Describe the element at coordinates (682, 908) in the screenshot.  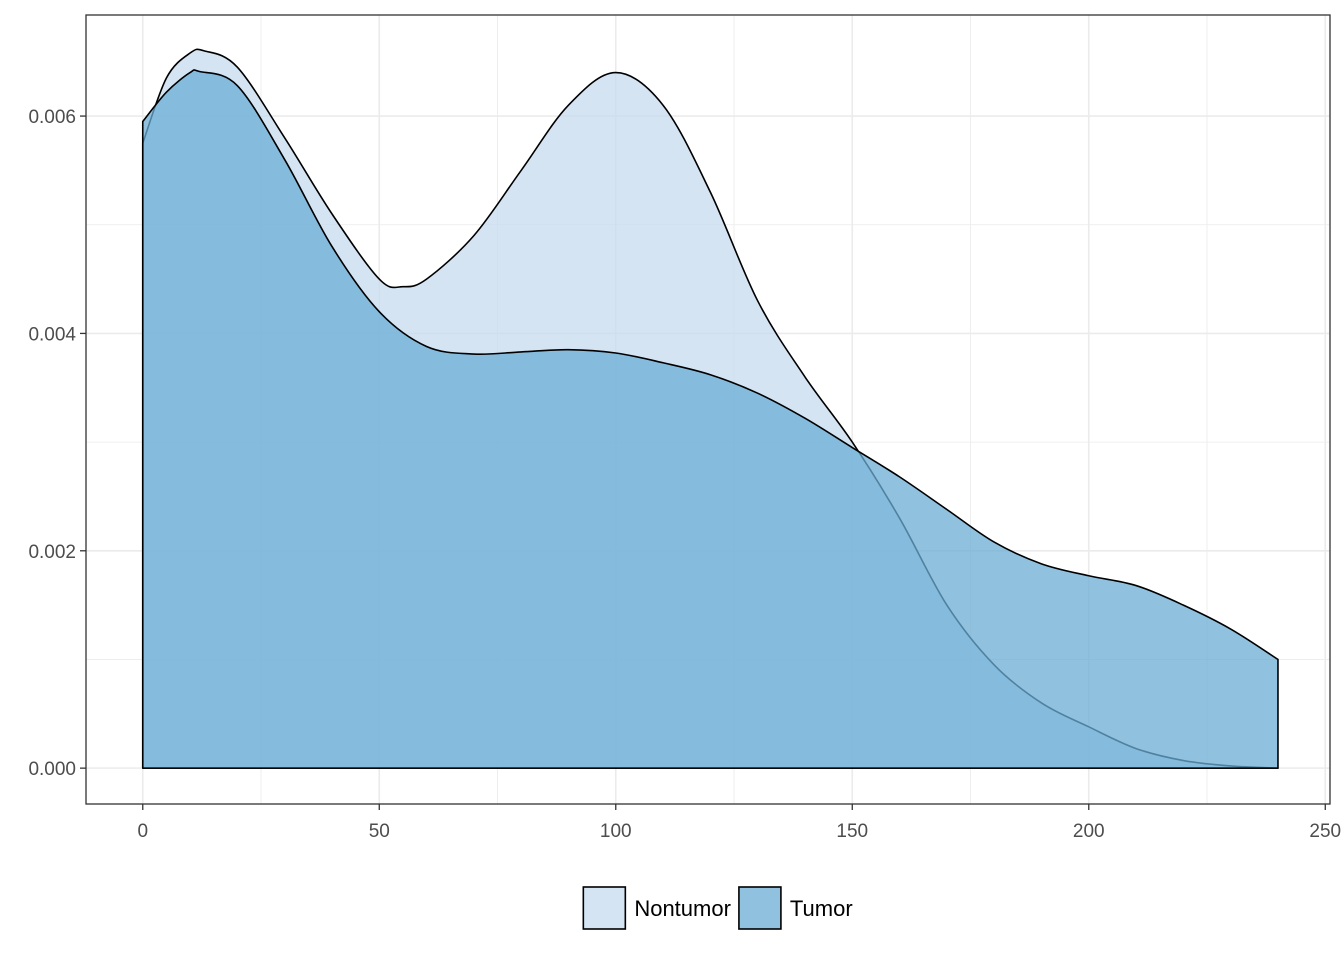
I see `legend-label-nontumor: Nontumor` at that location.